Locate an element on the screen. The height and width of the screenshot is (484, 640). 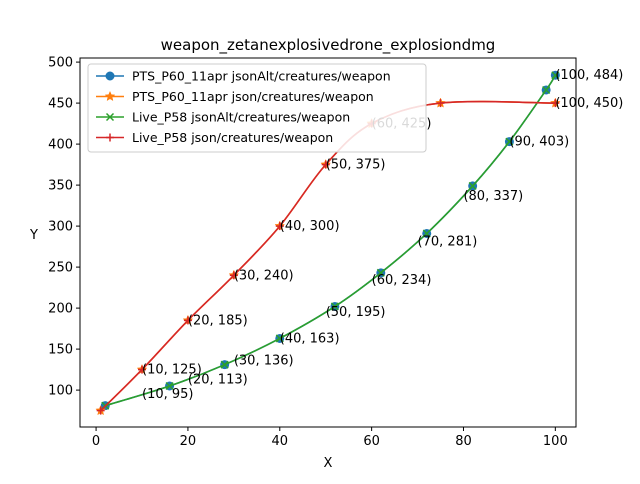
y-tick-label: 300 is located at coordinates (60, 227).